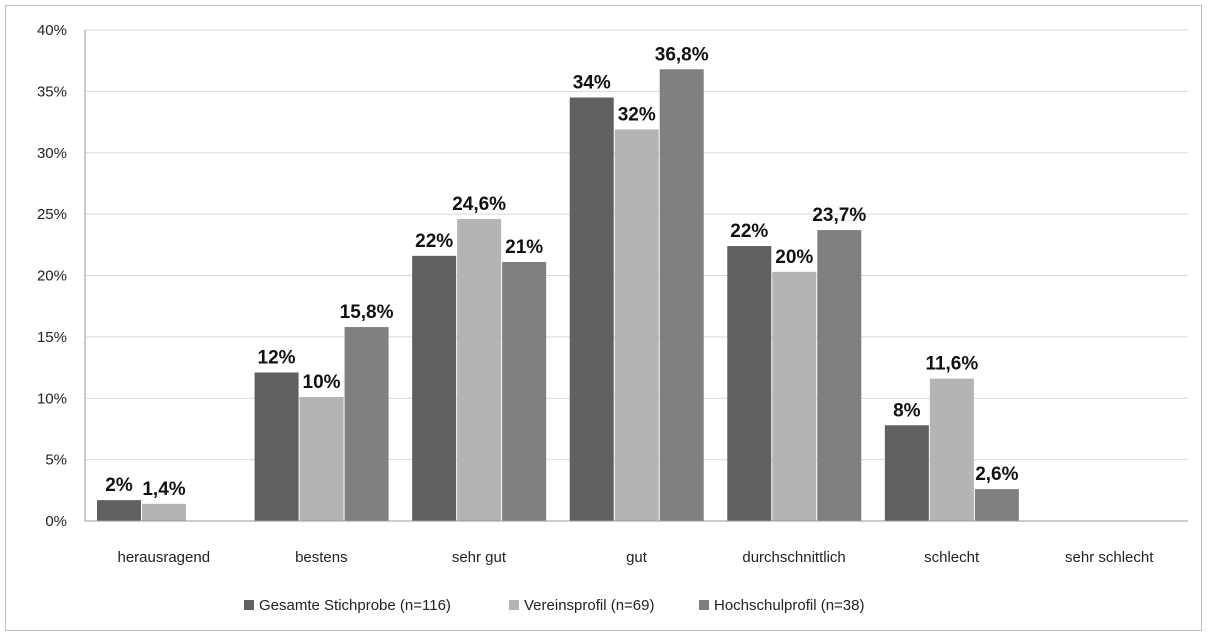 Image resolution: width=1208 pixels, height=637 pixels. Describe the element at coordinates (592, 83) in the screenshot. I see `data-label: 34%` at that location.